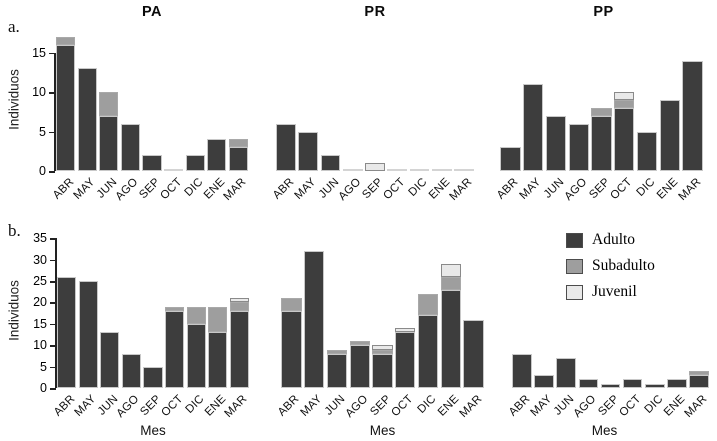 The height and width of the screenshot is (441, 717). Describe the element at coordinates (623, 265) in the screenshot. I see `legend-label-subadulto: Subadulto` at that location.